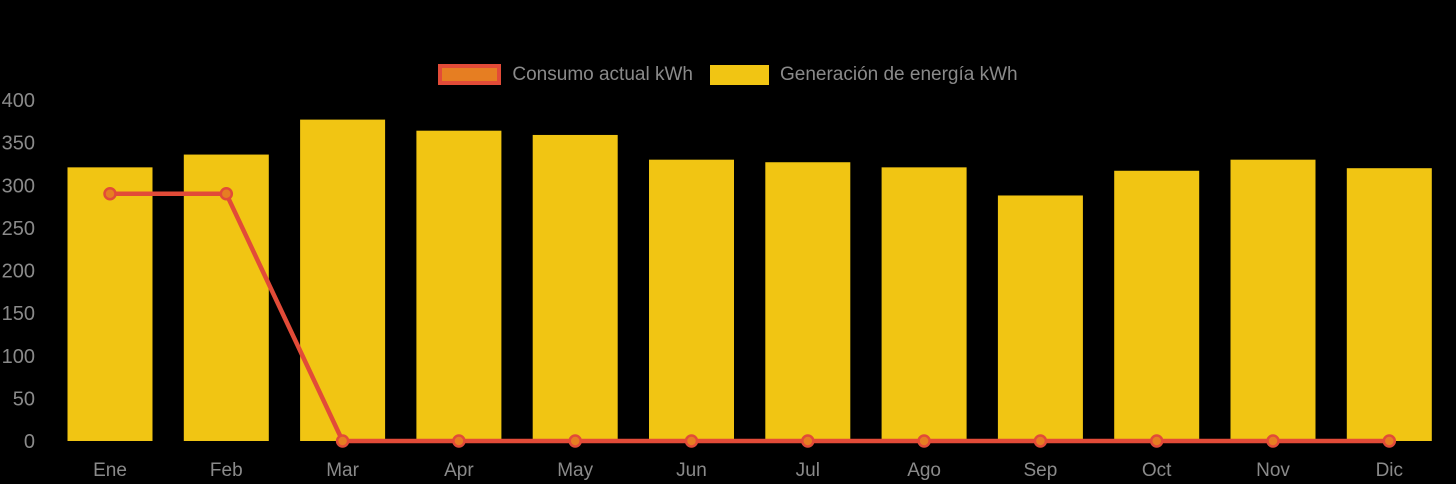  What do you see at coordinates (29, 442) in the screenshot?
I see `y-tick-label-0: 0` at bounding box center [29, 442].